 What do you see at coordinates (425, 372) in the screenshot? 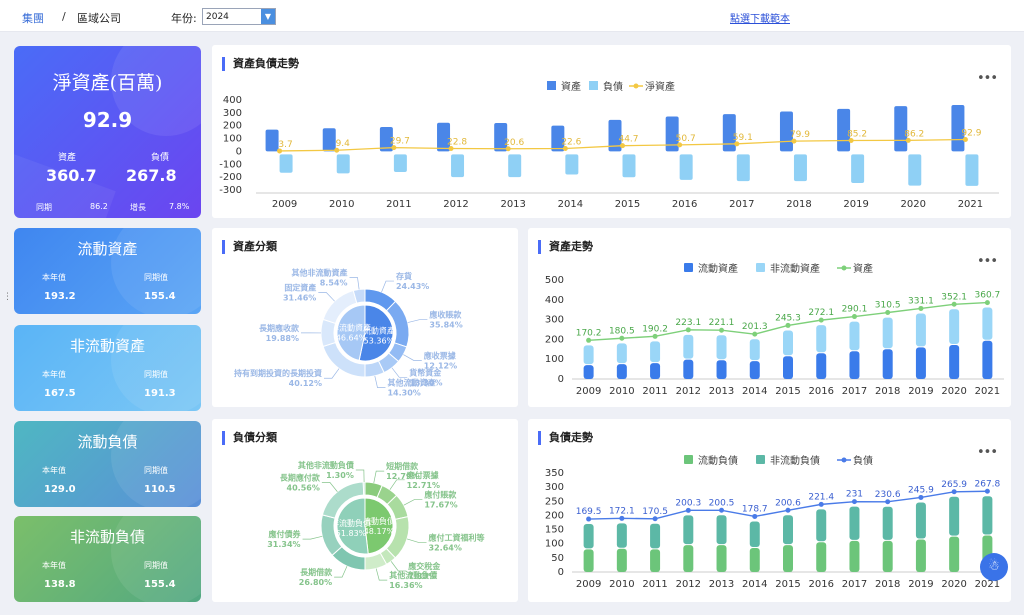
I see `slice-label: 貨幣資金` at bounding box center [425, 372].